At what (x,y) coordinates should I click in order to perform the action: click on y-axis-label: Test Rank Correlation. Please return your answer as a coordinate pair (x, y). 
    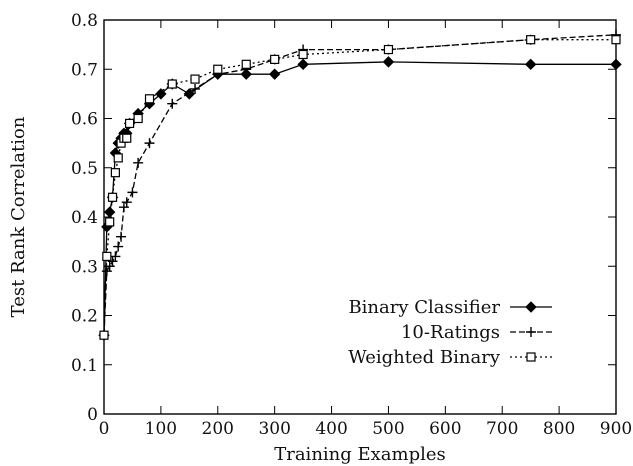
    Looking at the image, I should click on (18, 216).